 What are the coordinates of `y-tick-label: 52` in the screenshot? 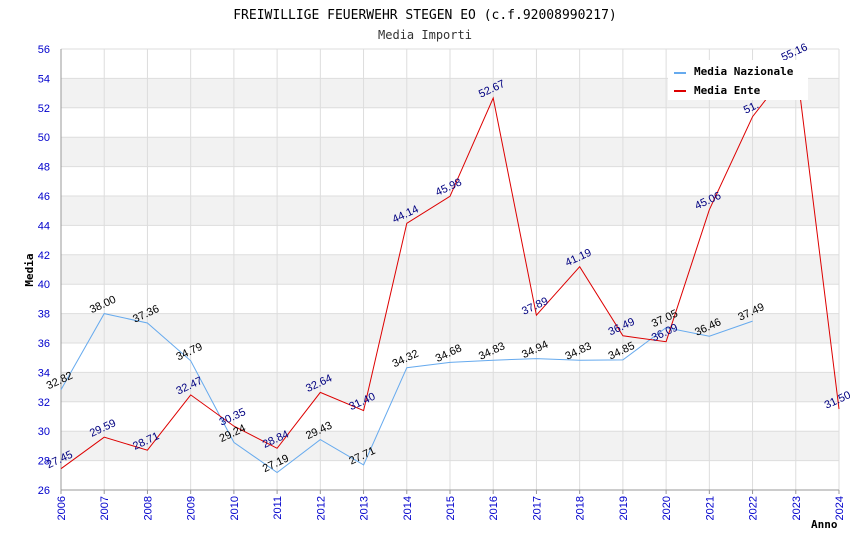 It's located at (44, 109).